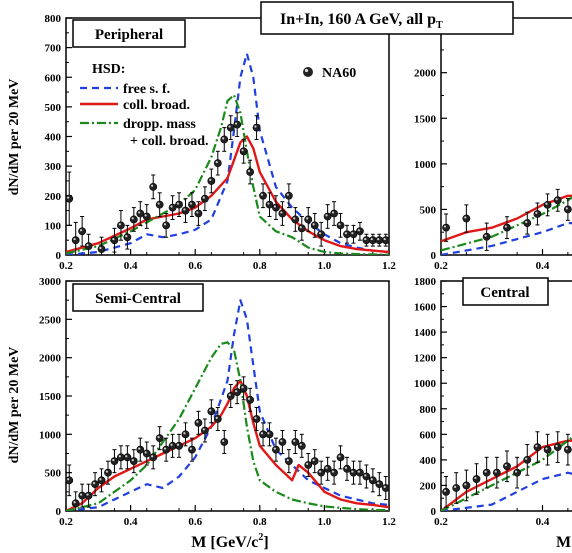  I want to click on x-tick-label: 0.6, so click(195, 266).